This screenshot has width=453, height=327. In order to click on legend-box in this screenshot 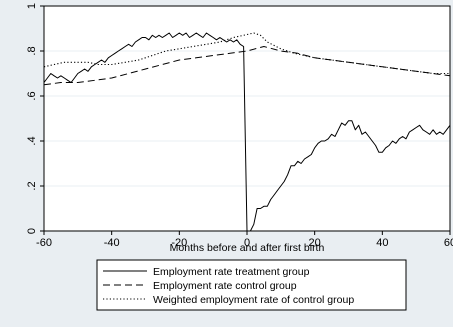, I will do `click(251, 285)`.